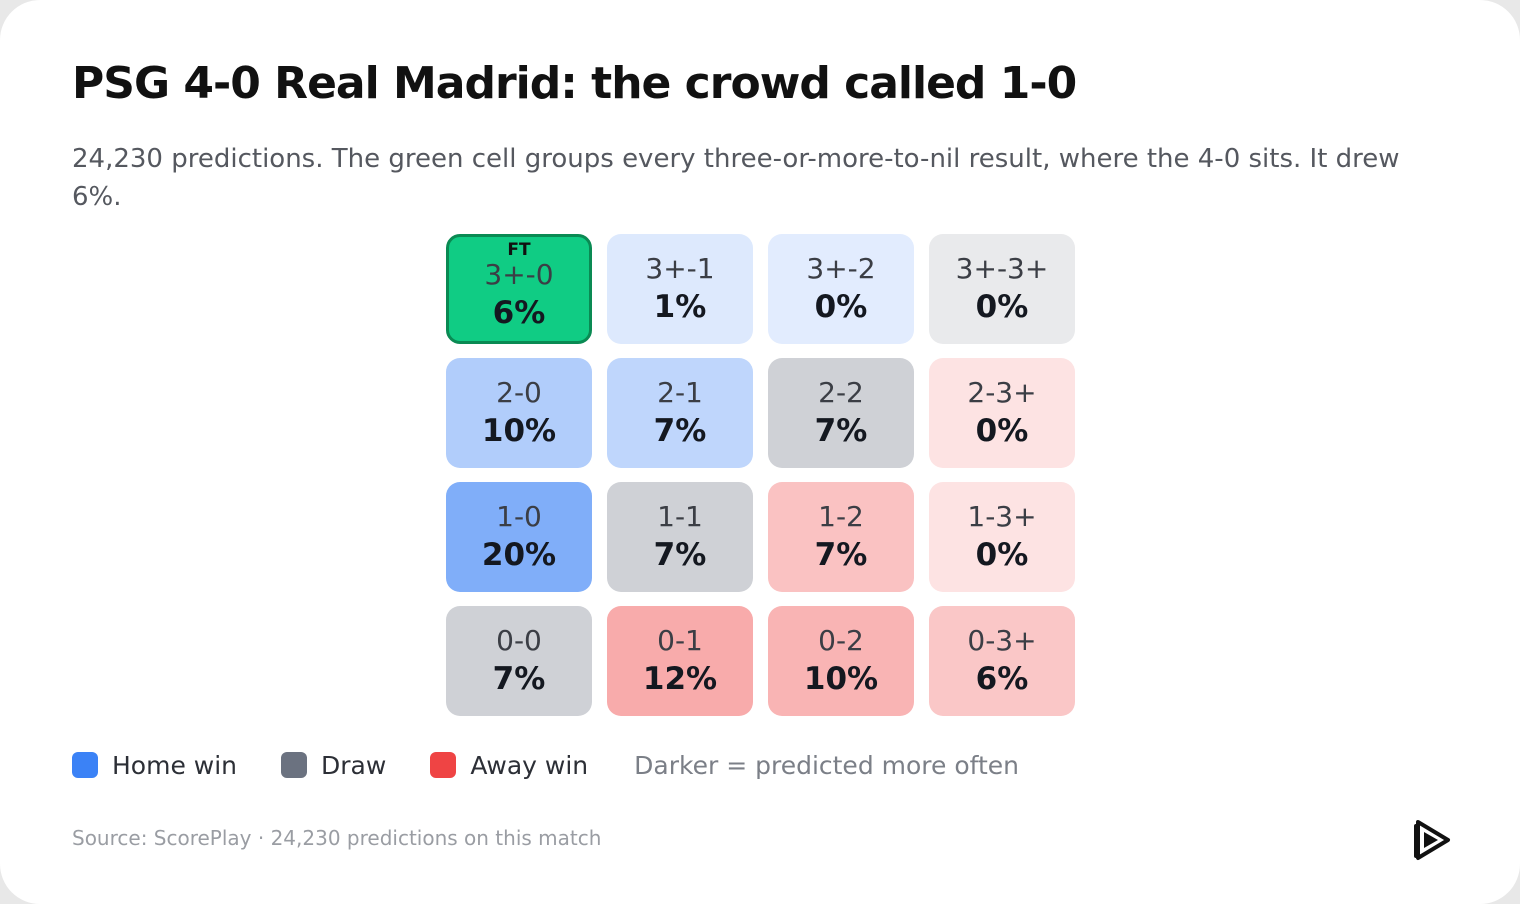  What do you see at coordinates (841, 268) in the screenshot?
I see `cell-score-label: 3+-2` at bounding box center [841, 268].